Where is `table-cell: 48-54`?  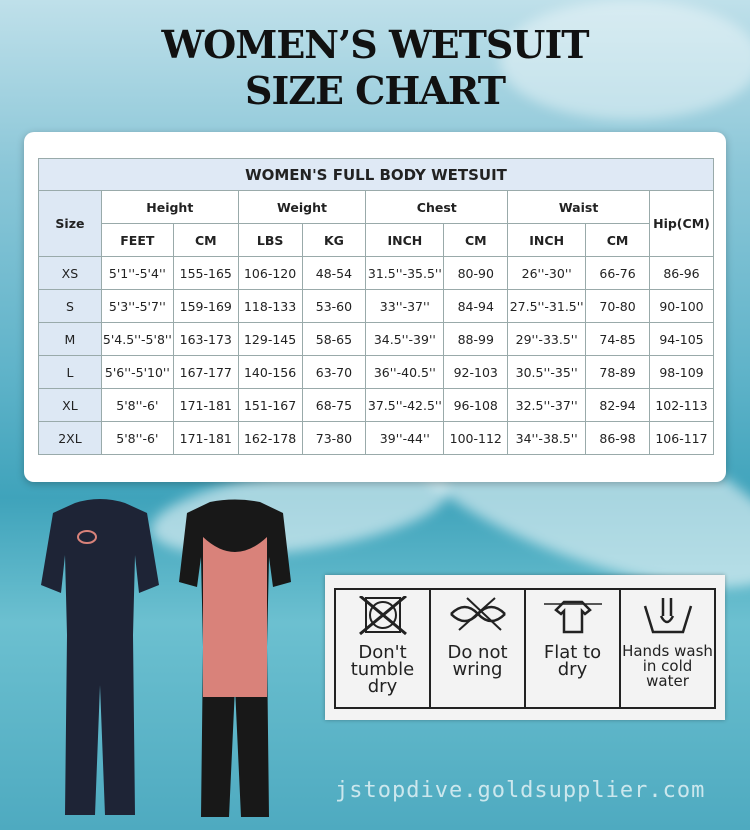
table-cell: 48-54 is located at coordinates (334, 273).